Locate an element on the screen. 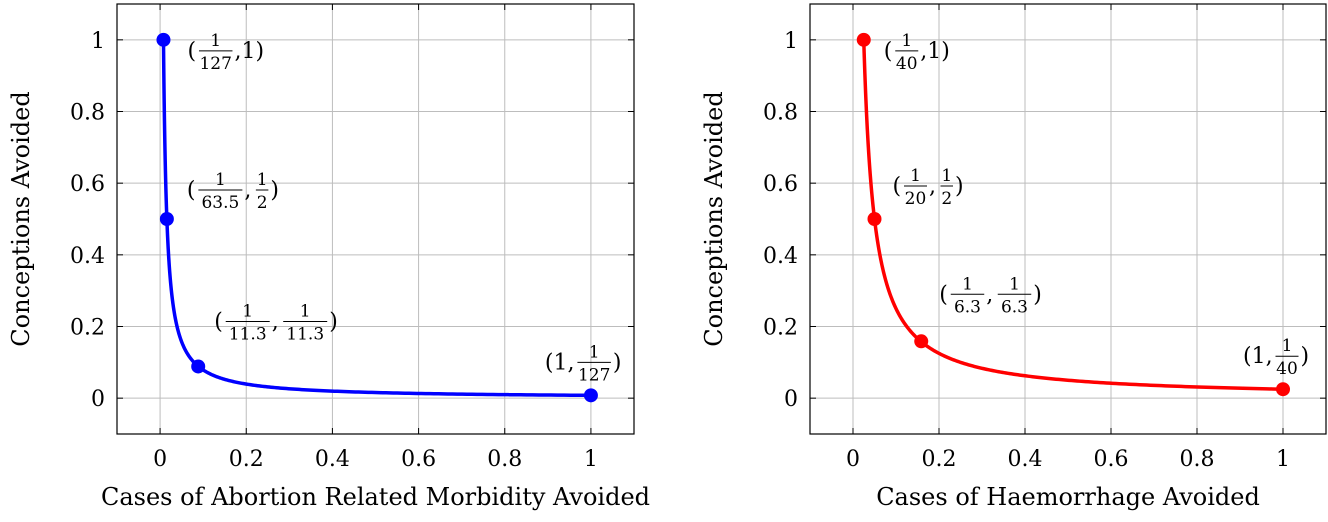  fraction-denominator: 63.5 is located at coordinates (220, 203).